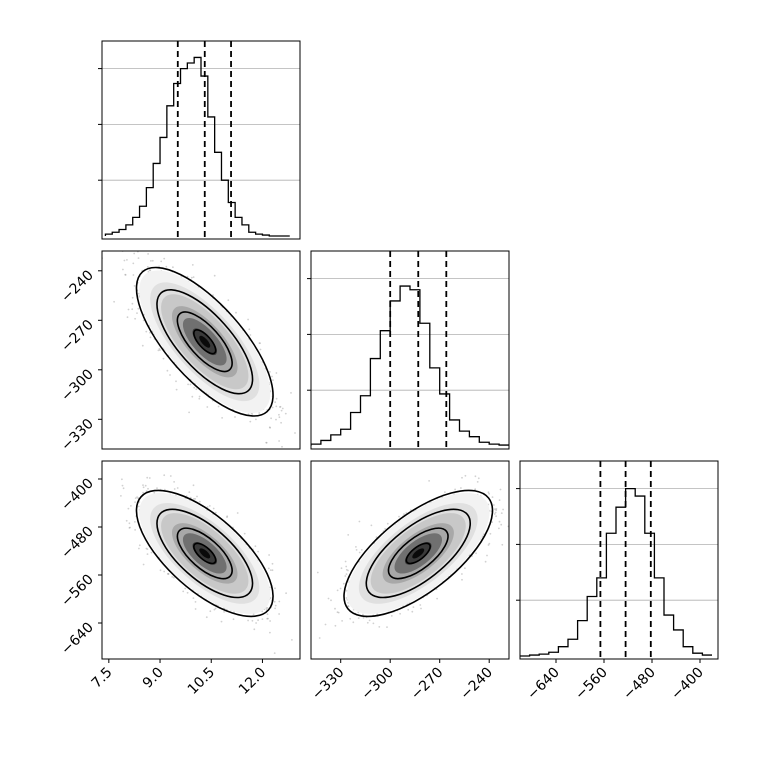 The height and width of the screenshot is (760, 760). I want to click on x-tick-label-3: −400, so click(687, 684).